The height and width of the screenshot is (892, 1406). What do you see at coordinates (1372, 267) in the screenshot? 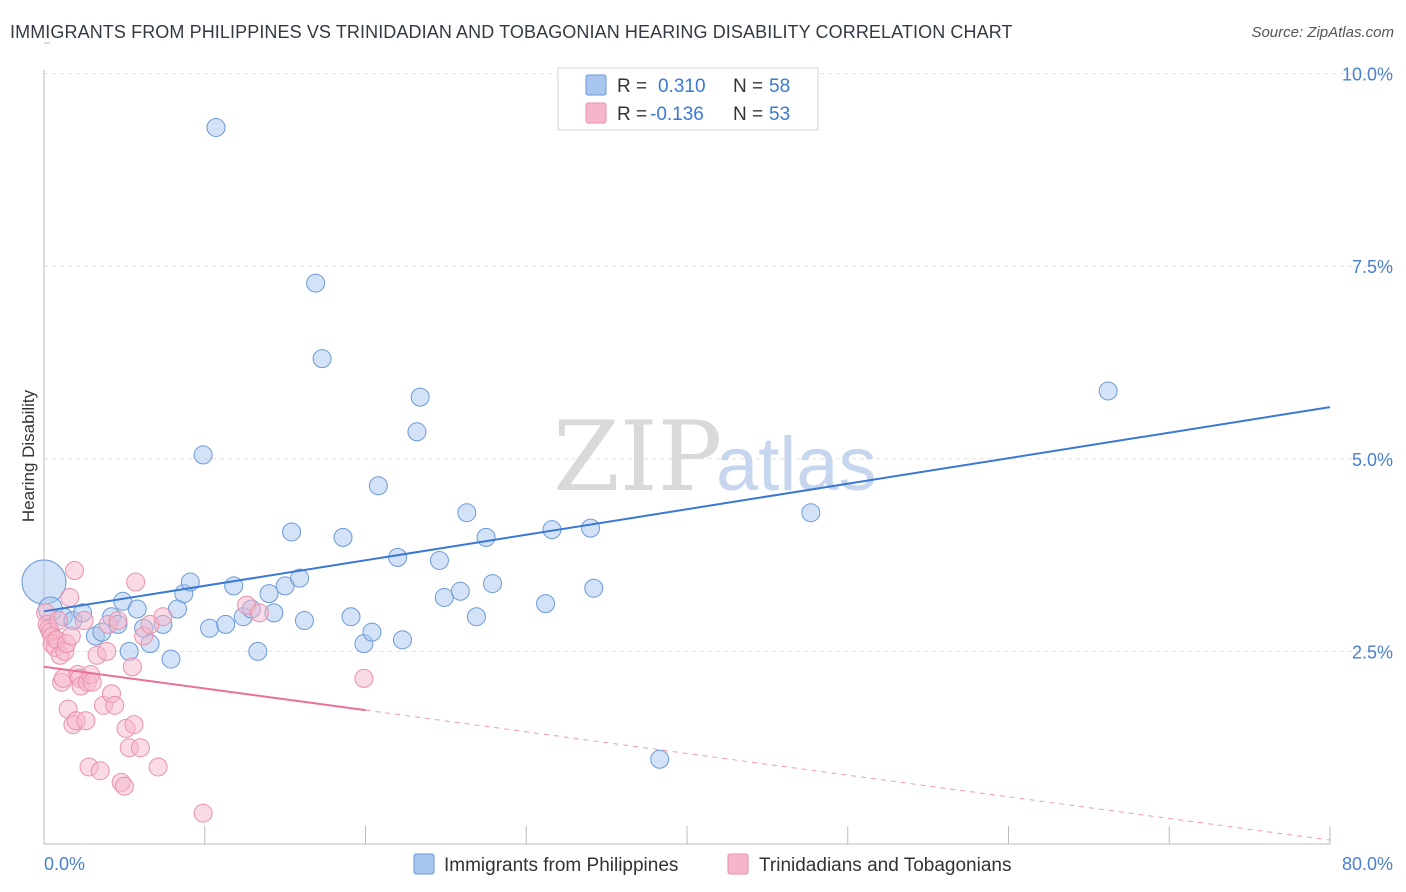
I see `y-tick-label: 7.5%` at bounding box center [1372, 267].